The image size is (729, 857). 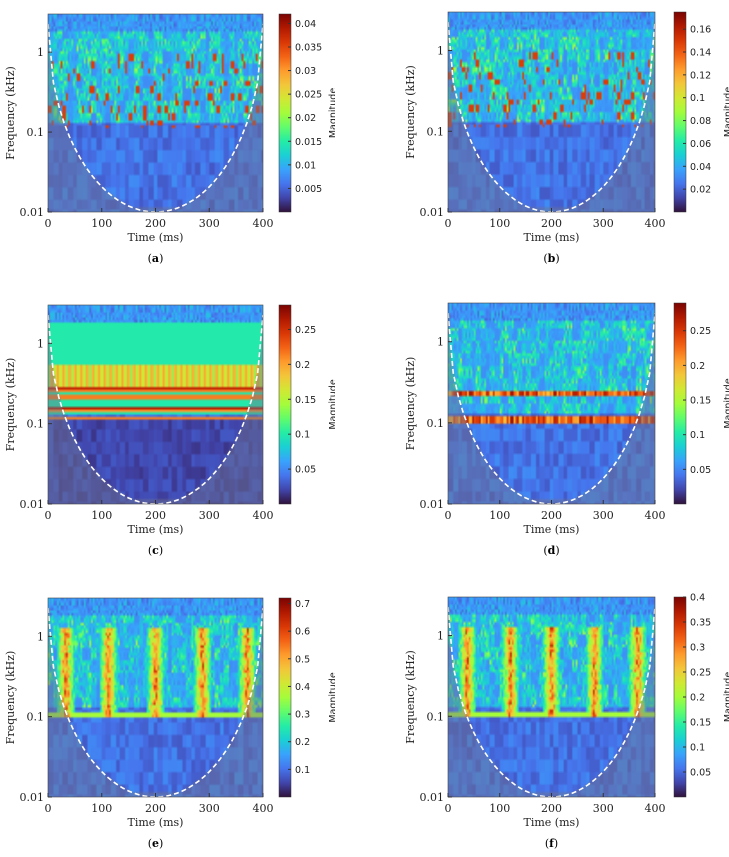 I want to click on colorbar-tick-label: 0.005, so click(x=308, y=189).